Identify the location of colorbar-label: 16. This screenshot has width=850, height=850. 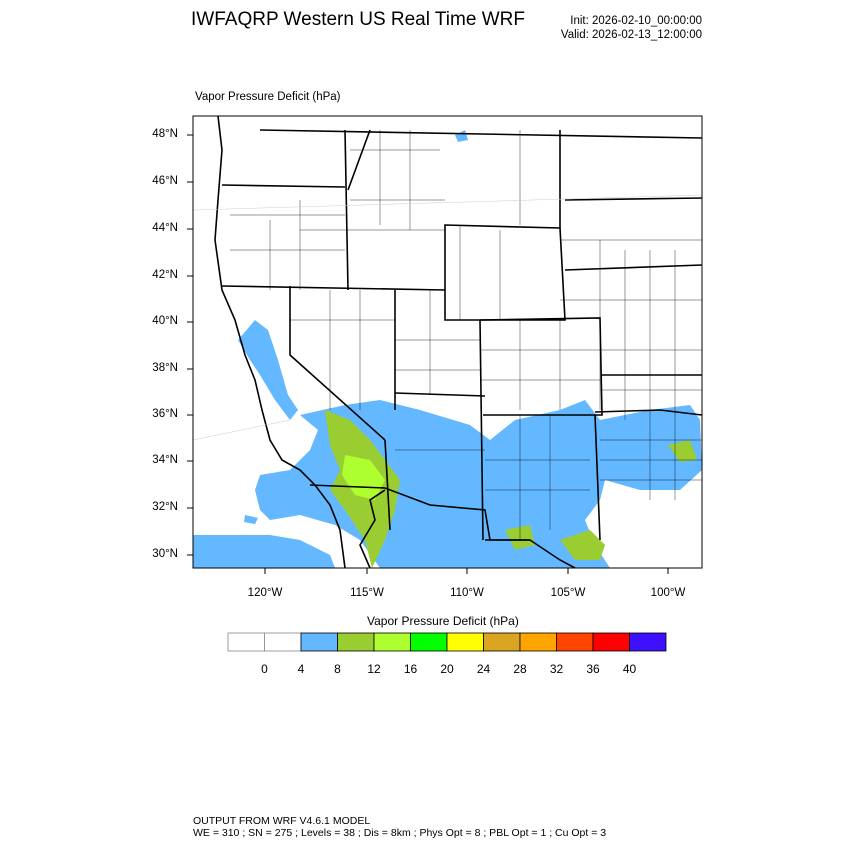
(410, 669).